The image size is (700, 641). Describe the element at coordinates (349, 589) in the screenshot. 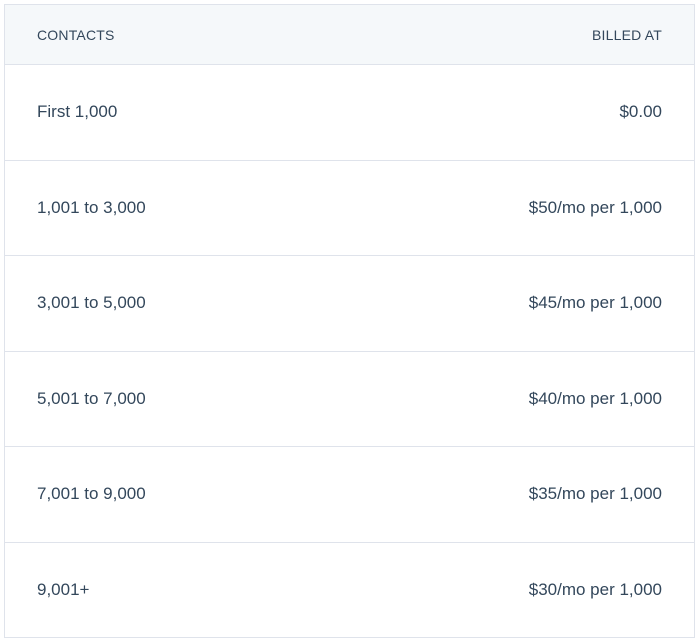

I see `table-row: 9,001+ $30/mo per 1,000` at that location.